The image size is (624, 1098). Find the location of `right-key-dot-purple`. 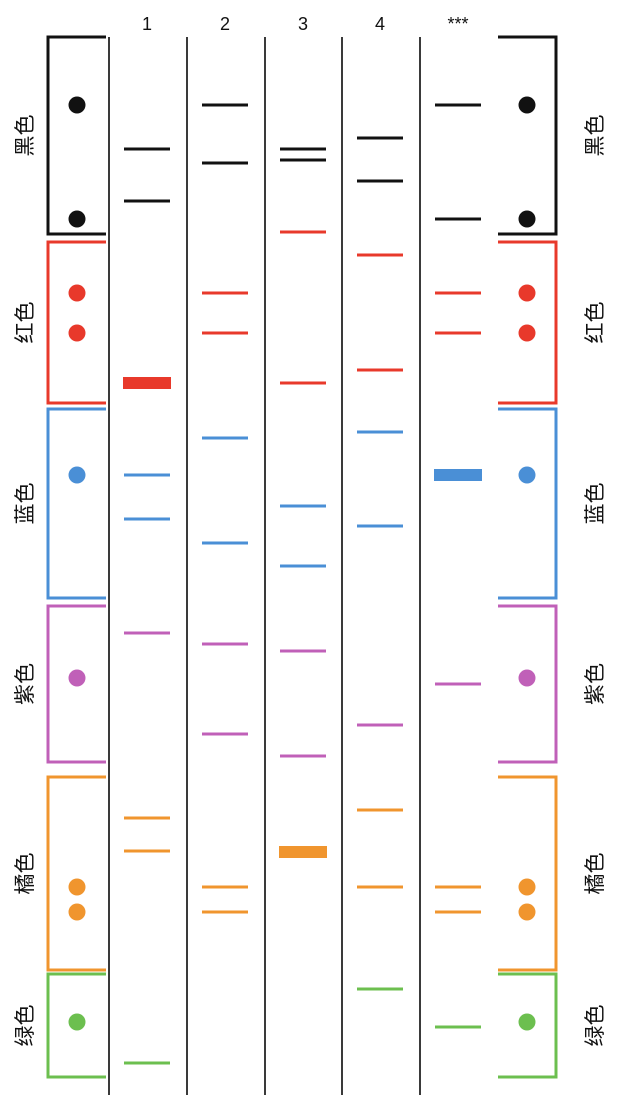

right-key-dot-purple is located at coordinates (527, 678).